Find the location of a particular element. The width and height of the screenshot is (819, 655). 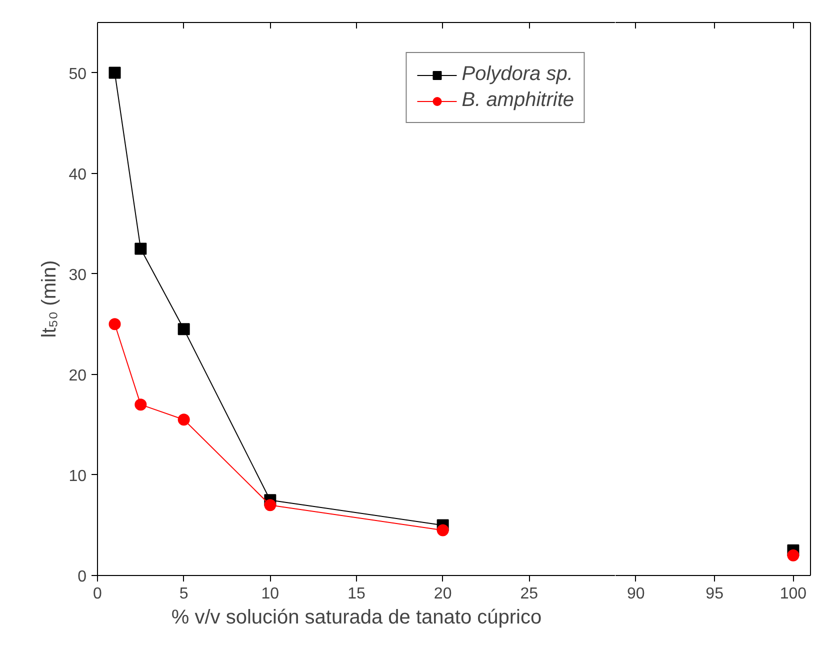

x-tick-label: 0 is located at coordinates (97, 594).